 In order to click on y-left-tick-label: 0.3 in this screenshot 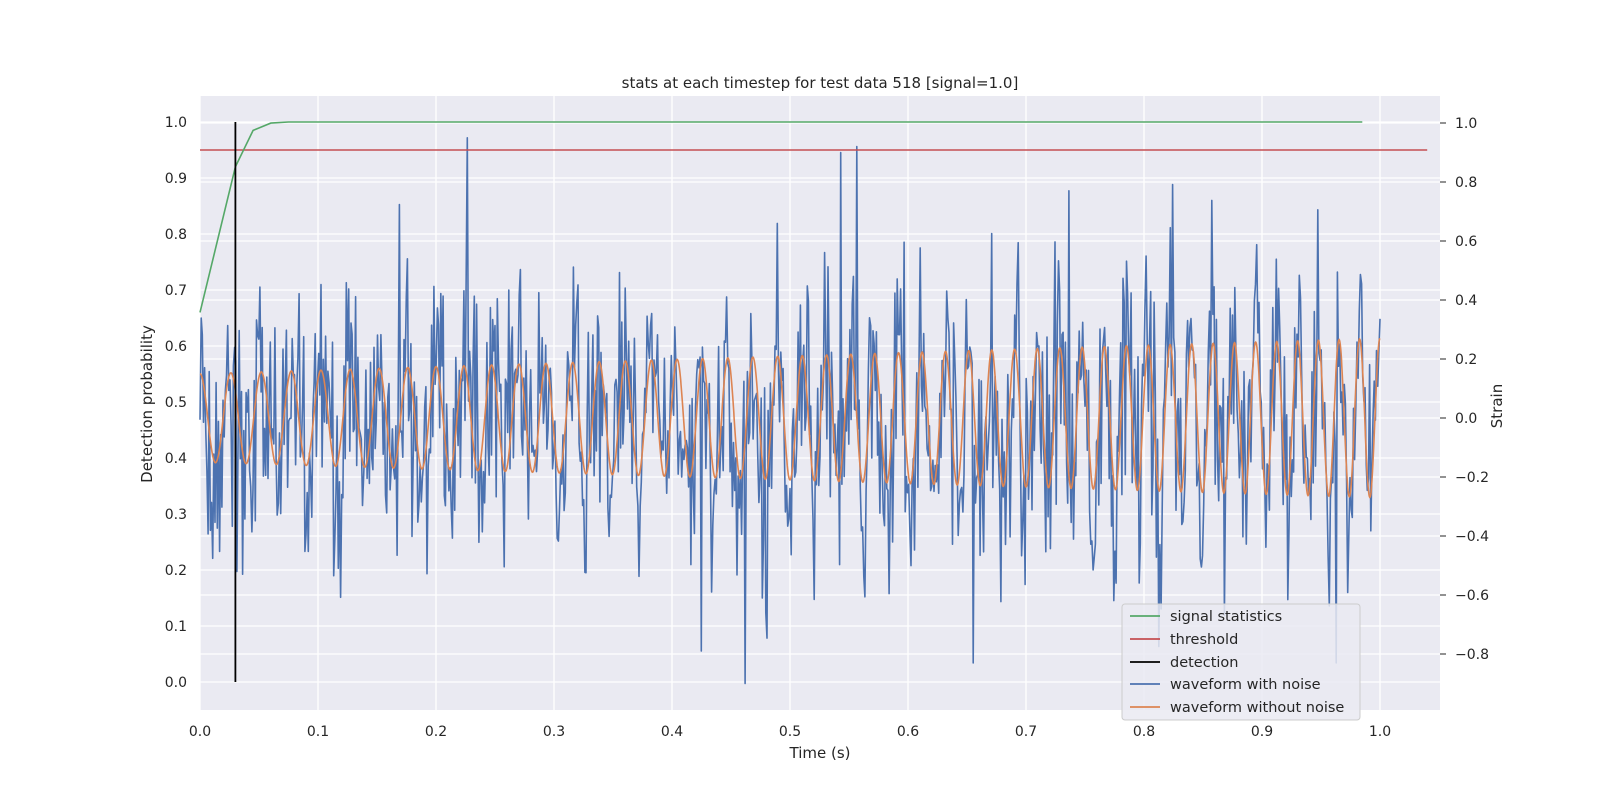, I will do `click(176, 515)`.